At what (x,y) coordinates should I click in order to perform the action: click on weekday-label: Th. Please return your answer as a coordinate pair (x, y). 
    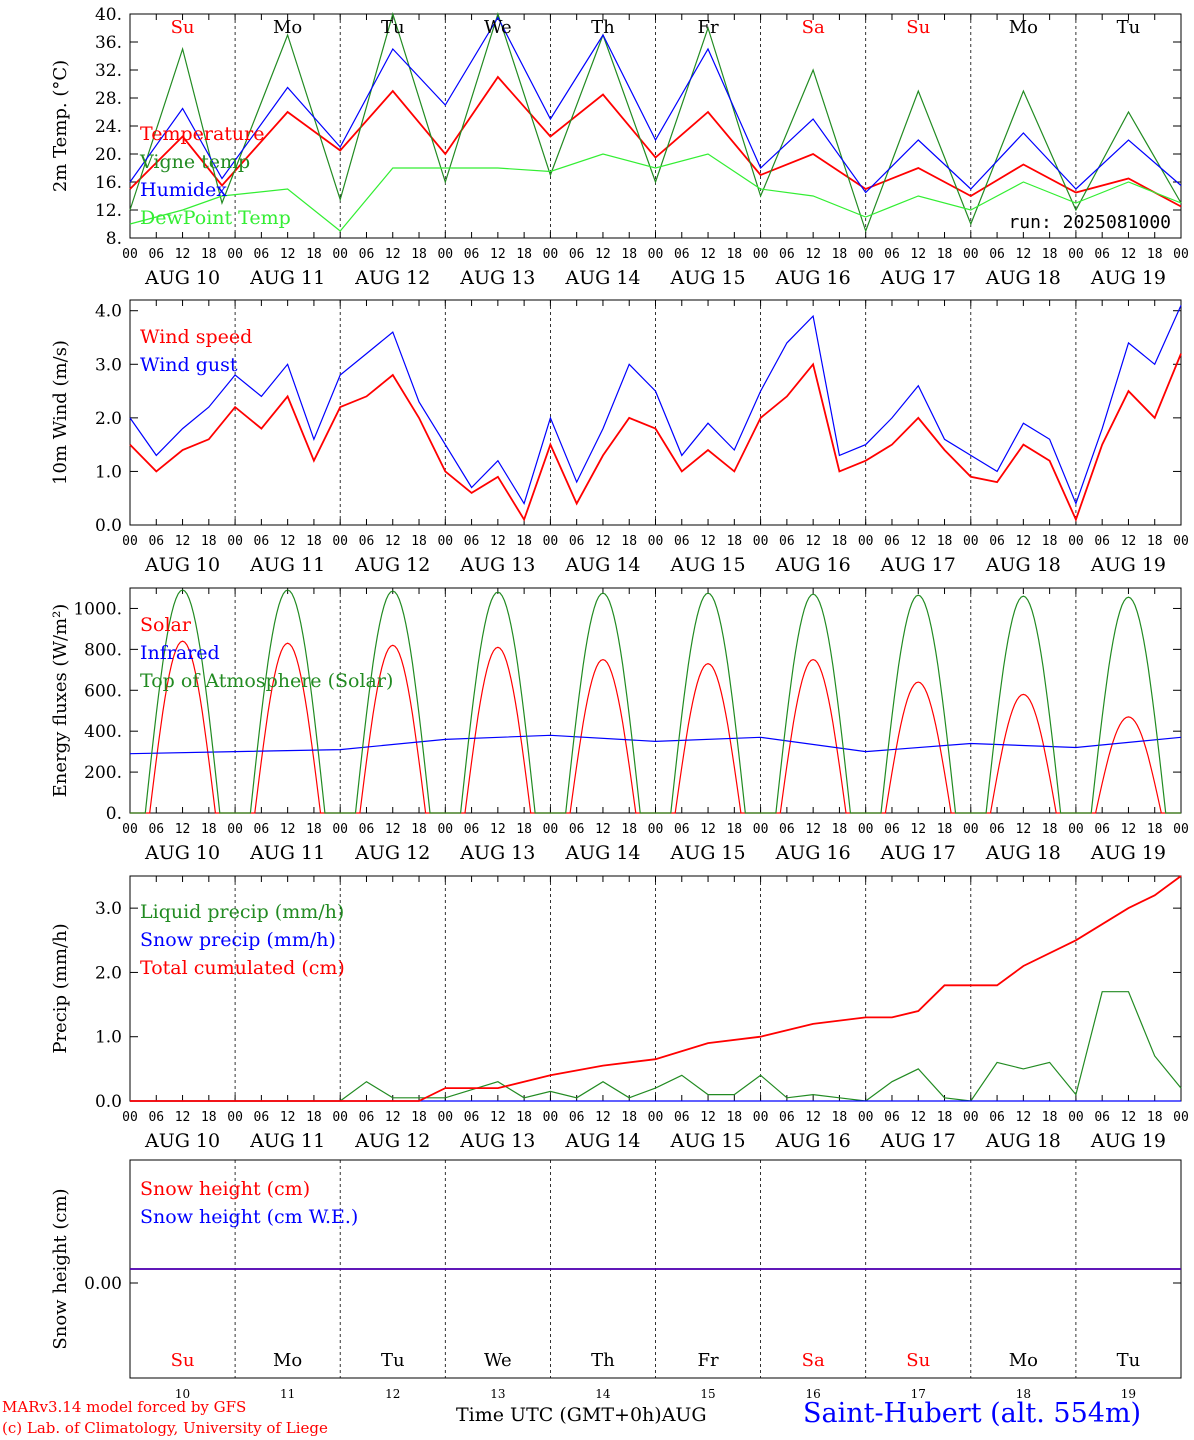
    Looking at the image, I should click on (603, 1360).